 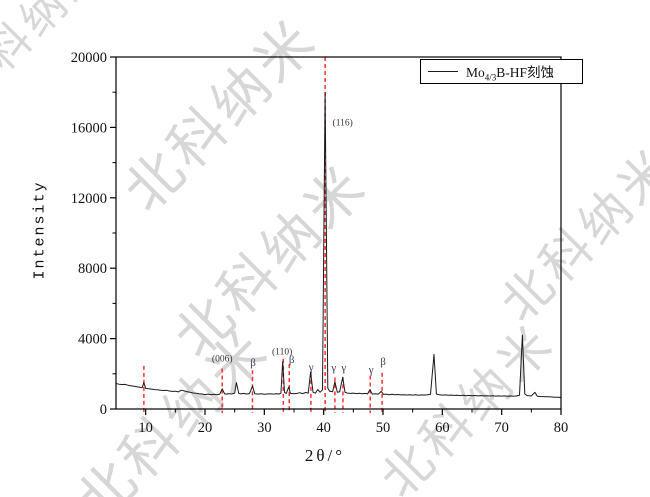 I want to click on y-axis-label: Intensity, so click(x=40, y=230).